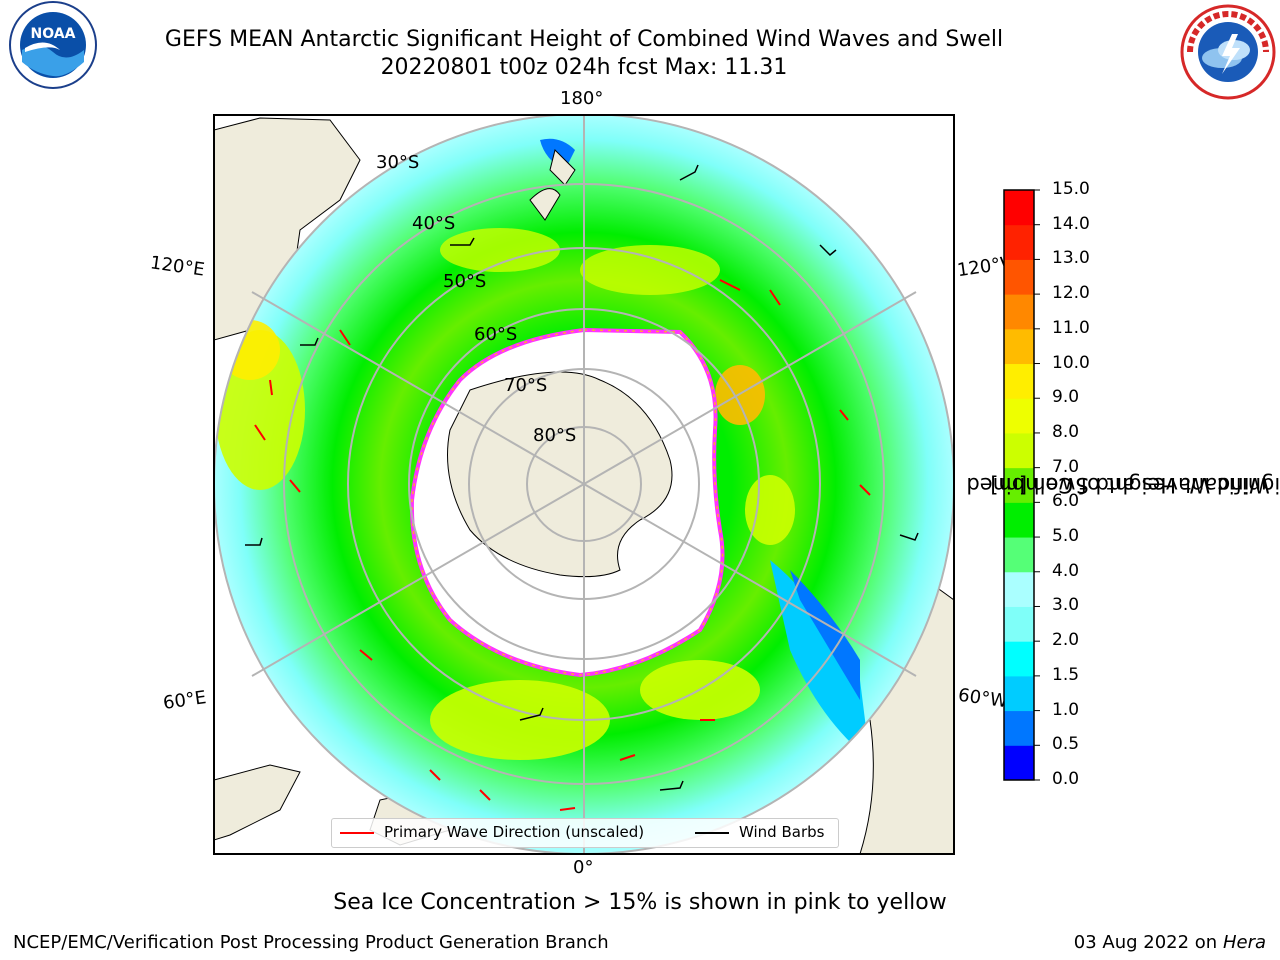  What do you see at coordinates (1071, 189) in the screenshot?
I see `colorbar-tick-label: 15.0` at bounding box center [1071, 189].